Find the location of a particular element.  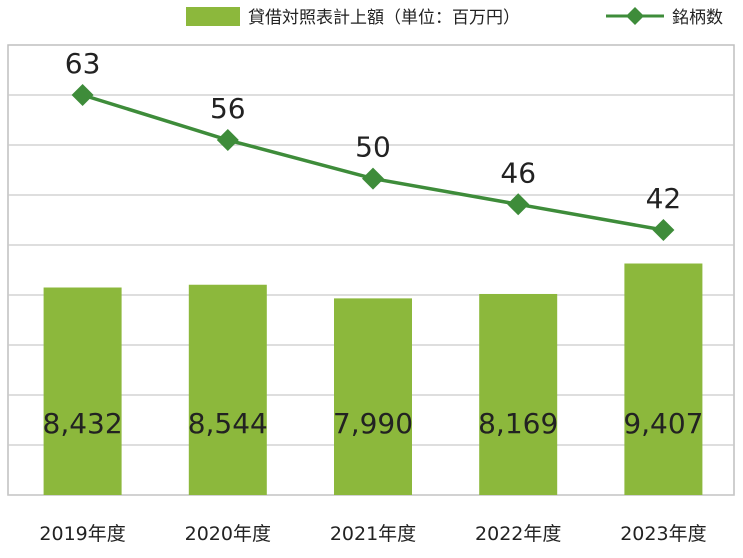

point-value-label: 50 is located at coordinates (373, 147).